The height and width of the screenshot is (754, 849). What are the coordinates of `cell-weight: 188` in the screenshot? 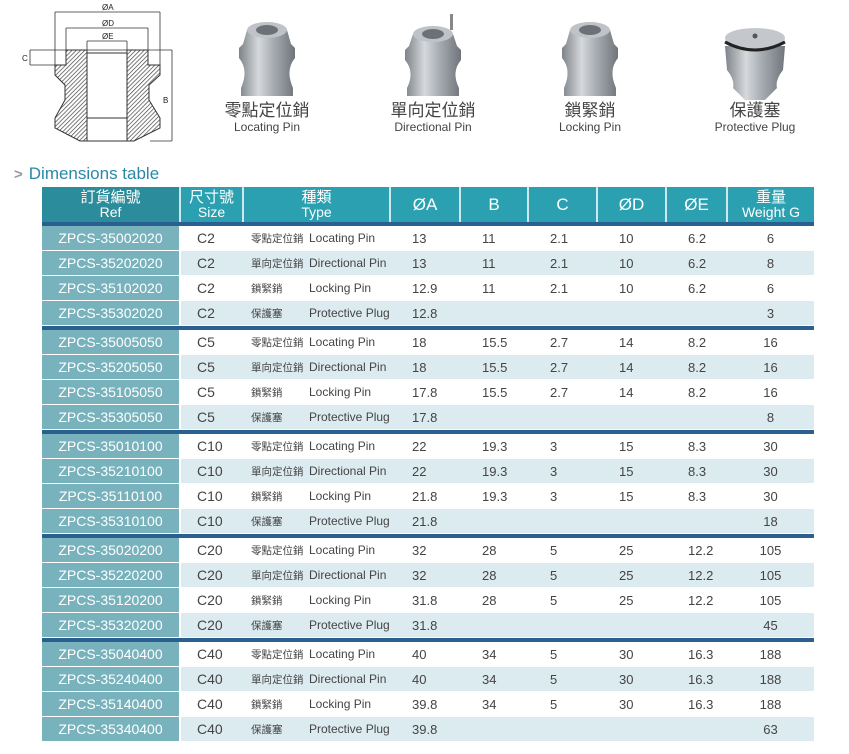 It's located at (770, 654).